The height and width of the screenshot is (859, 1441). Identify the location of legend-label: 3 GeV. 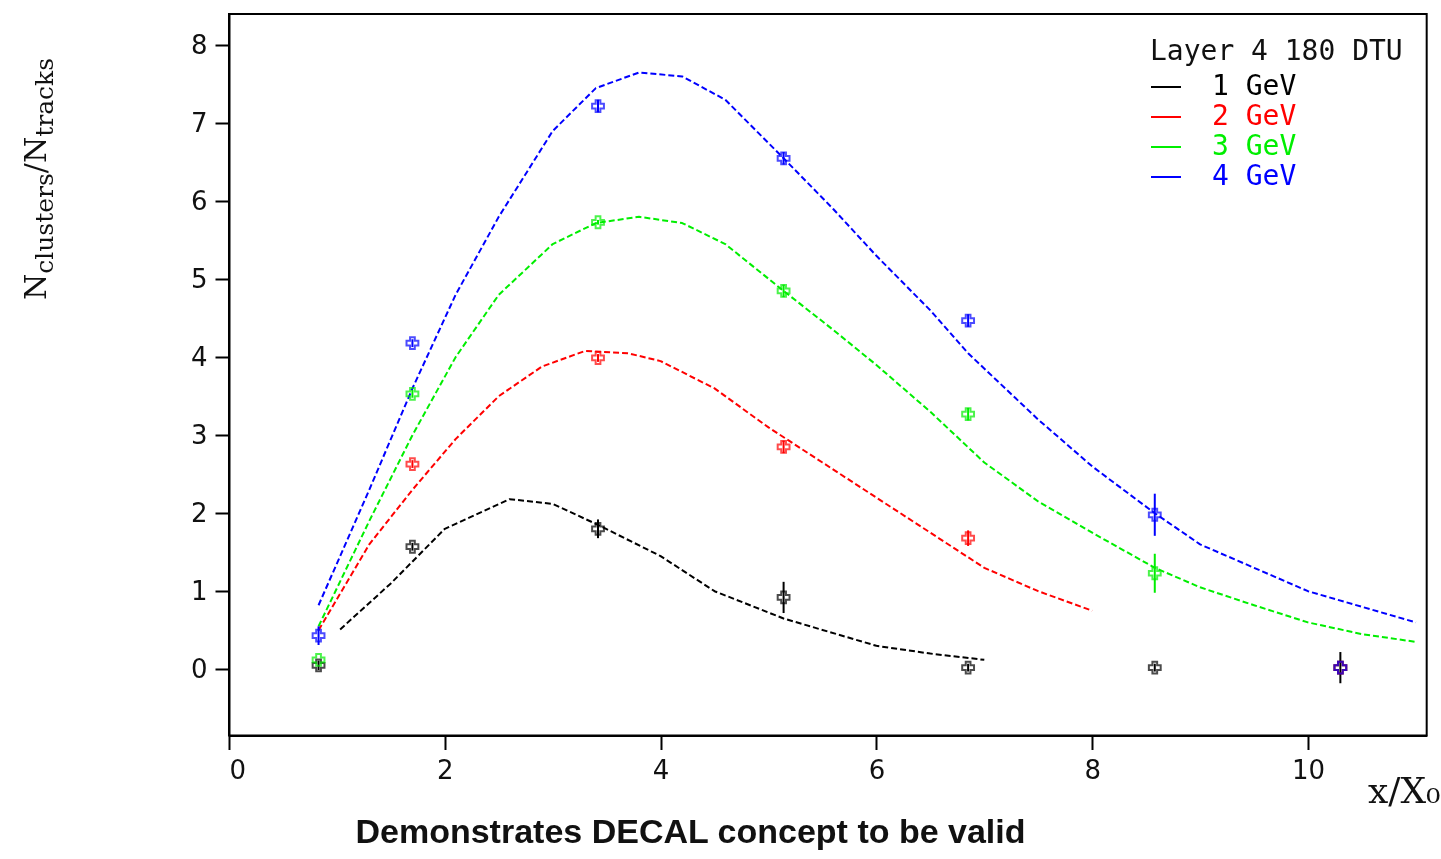
(1254, 145).